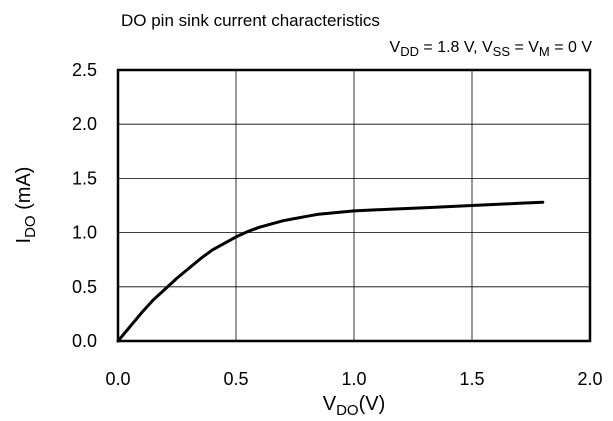 The width and height of the screenshot is (613, 421). I want to click on x-tick-label: 0.5, so click(235, 379).